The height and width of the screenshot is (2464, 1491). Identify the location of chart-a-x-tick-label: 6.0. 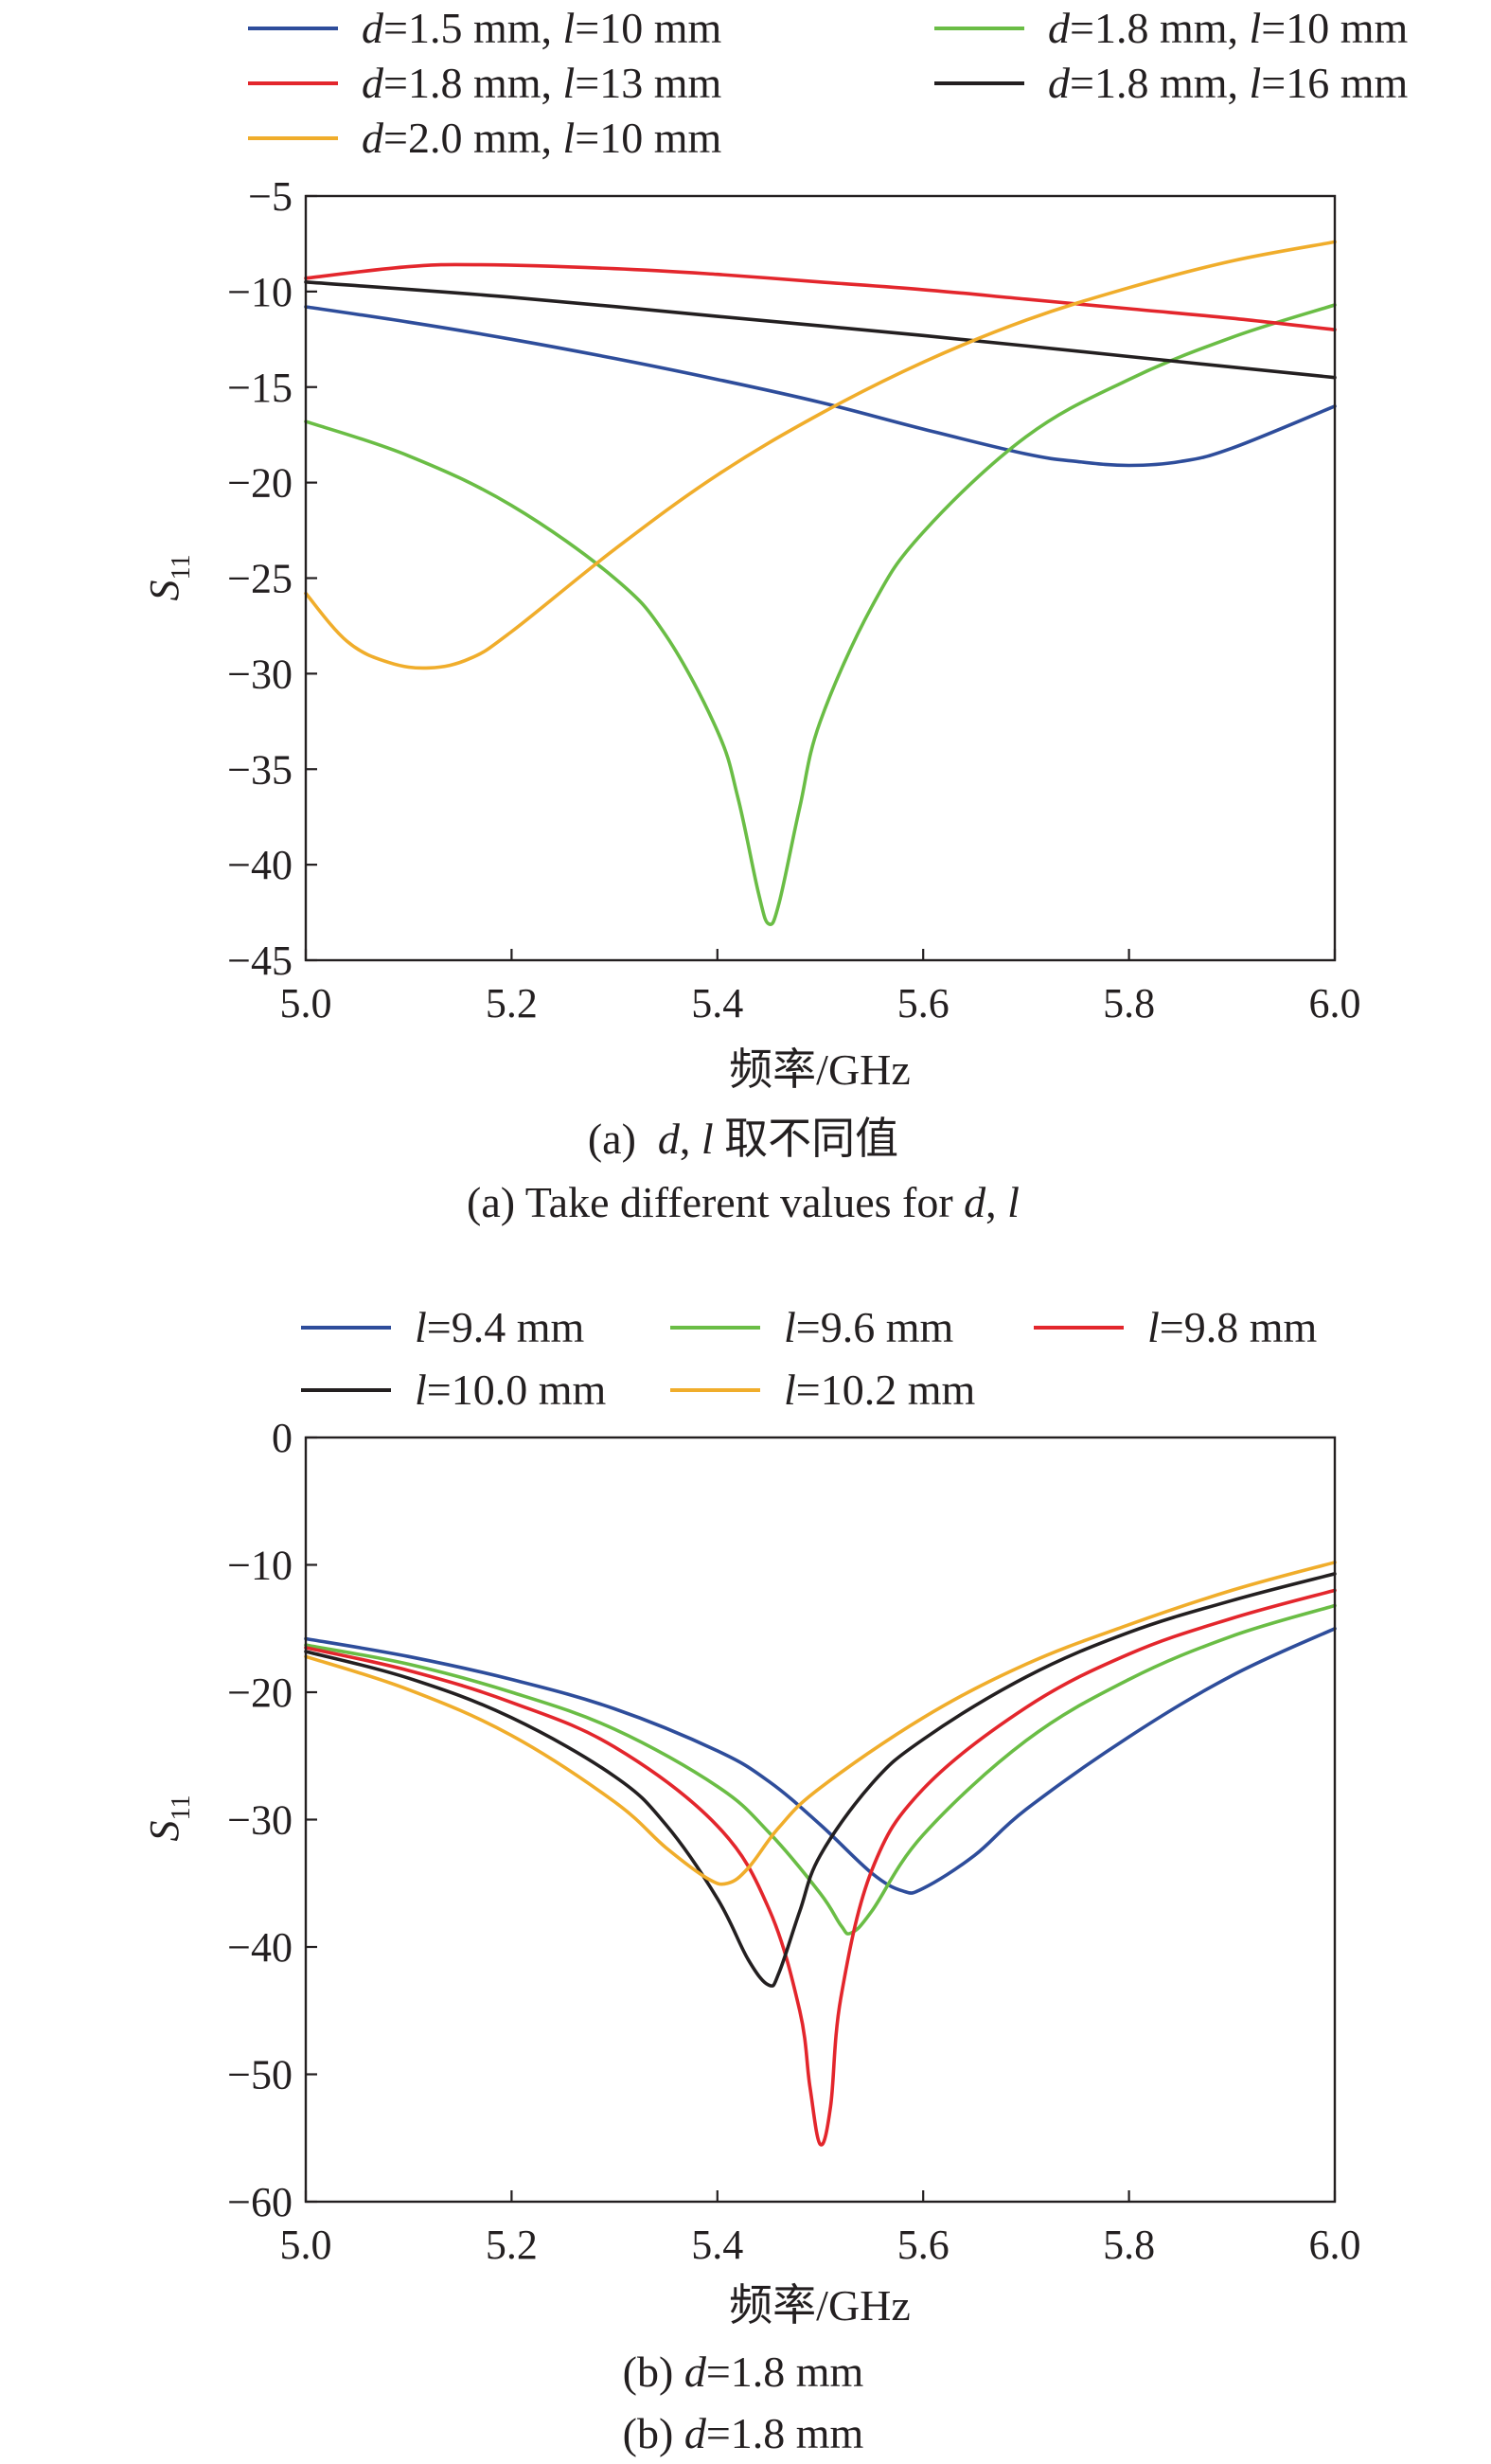
(1335, 1003).